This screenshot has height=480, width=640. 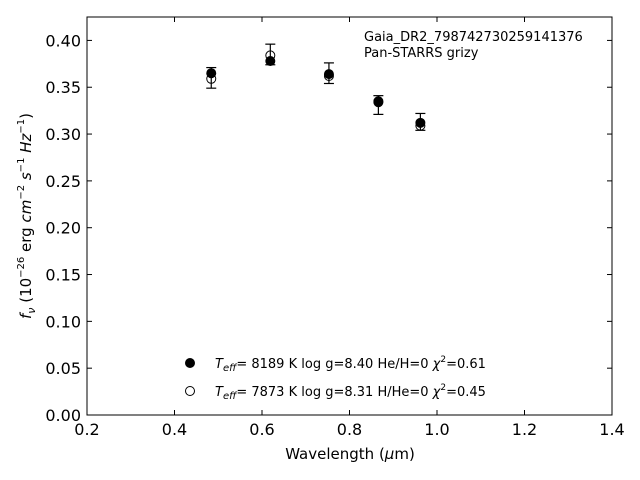 What do you see at coordinates (190, 391) in the screenshot?
I see `legend-marker-open` at bounding box center [190, 391].